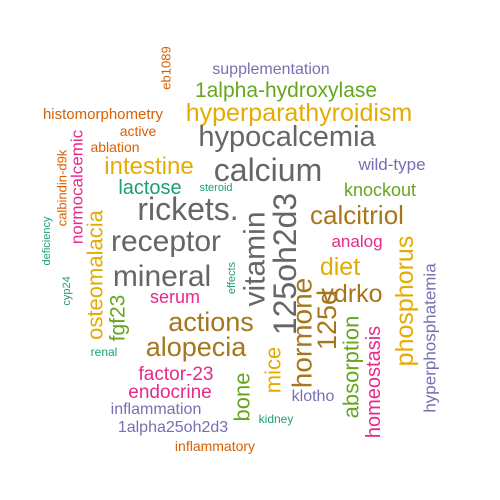  I want to click on word: renal, so click(104, 352).